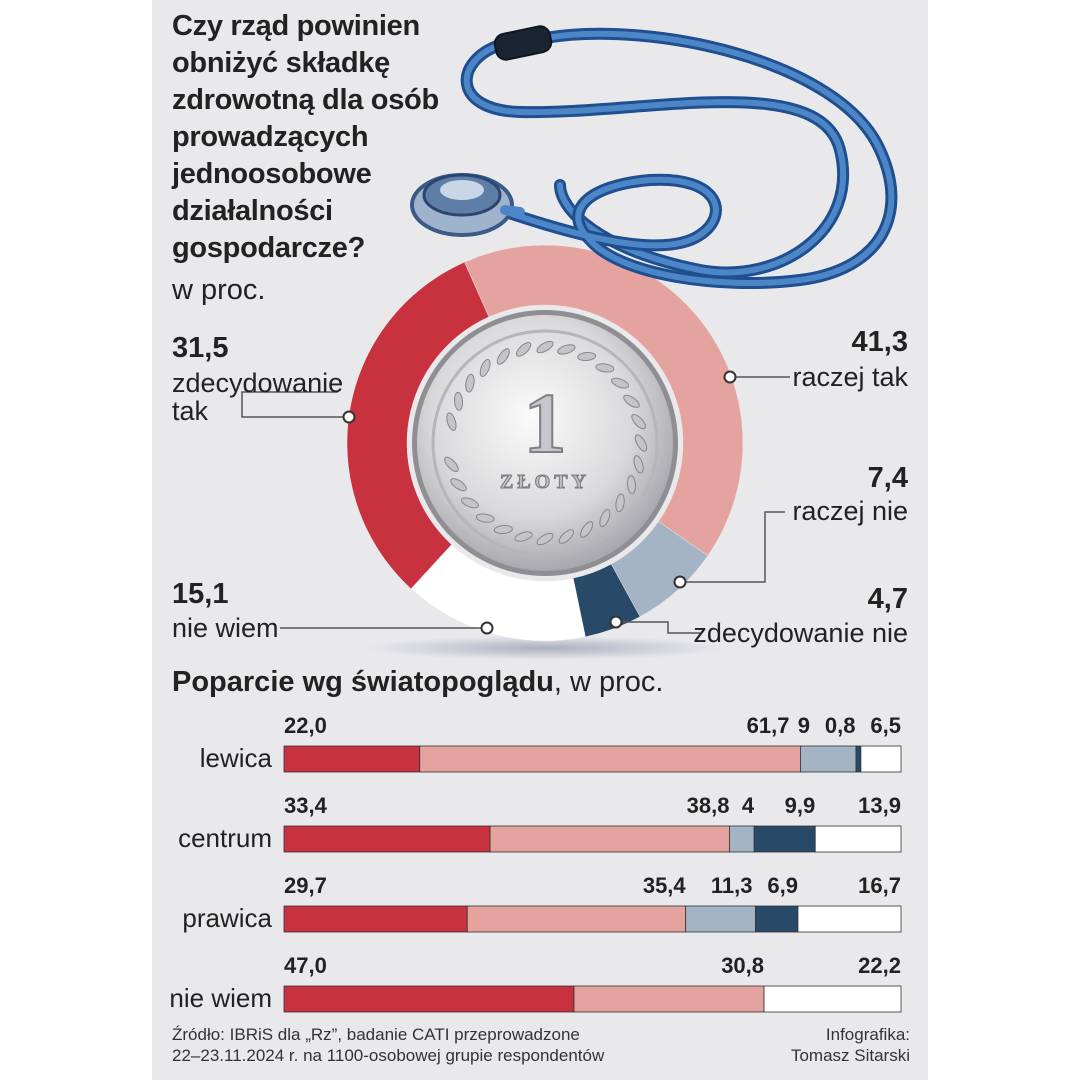  What do you see at coordinates (881, 759) in the screenshot?
I see `bar-segment-lewica-nie-wiem` at bounding box center [881, 759].